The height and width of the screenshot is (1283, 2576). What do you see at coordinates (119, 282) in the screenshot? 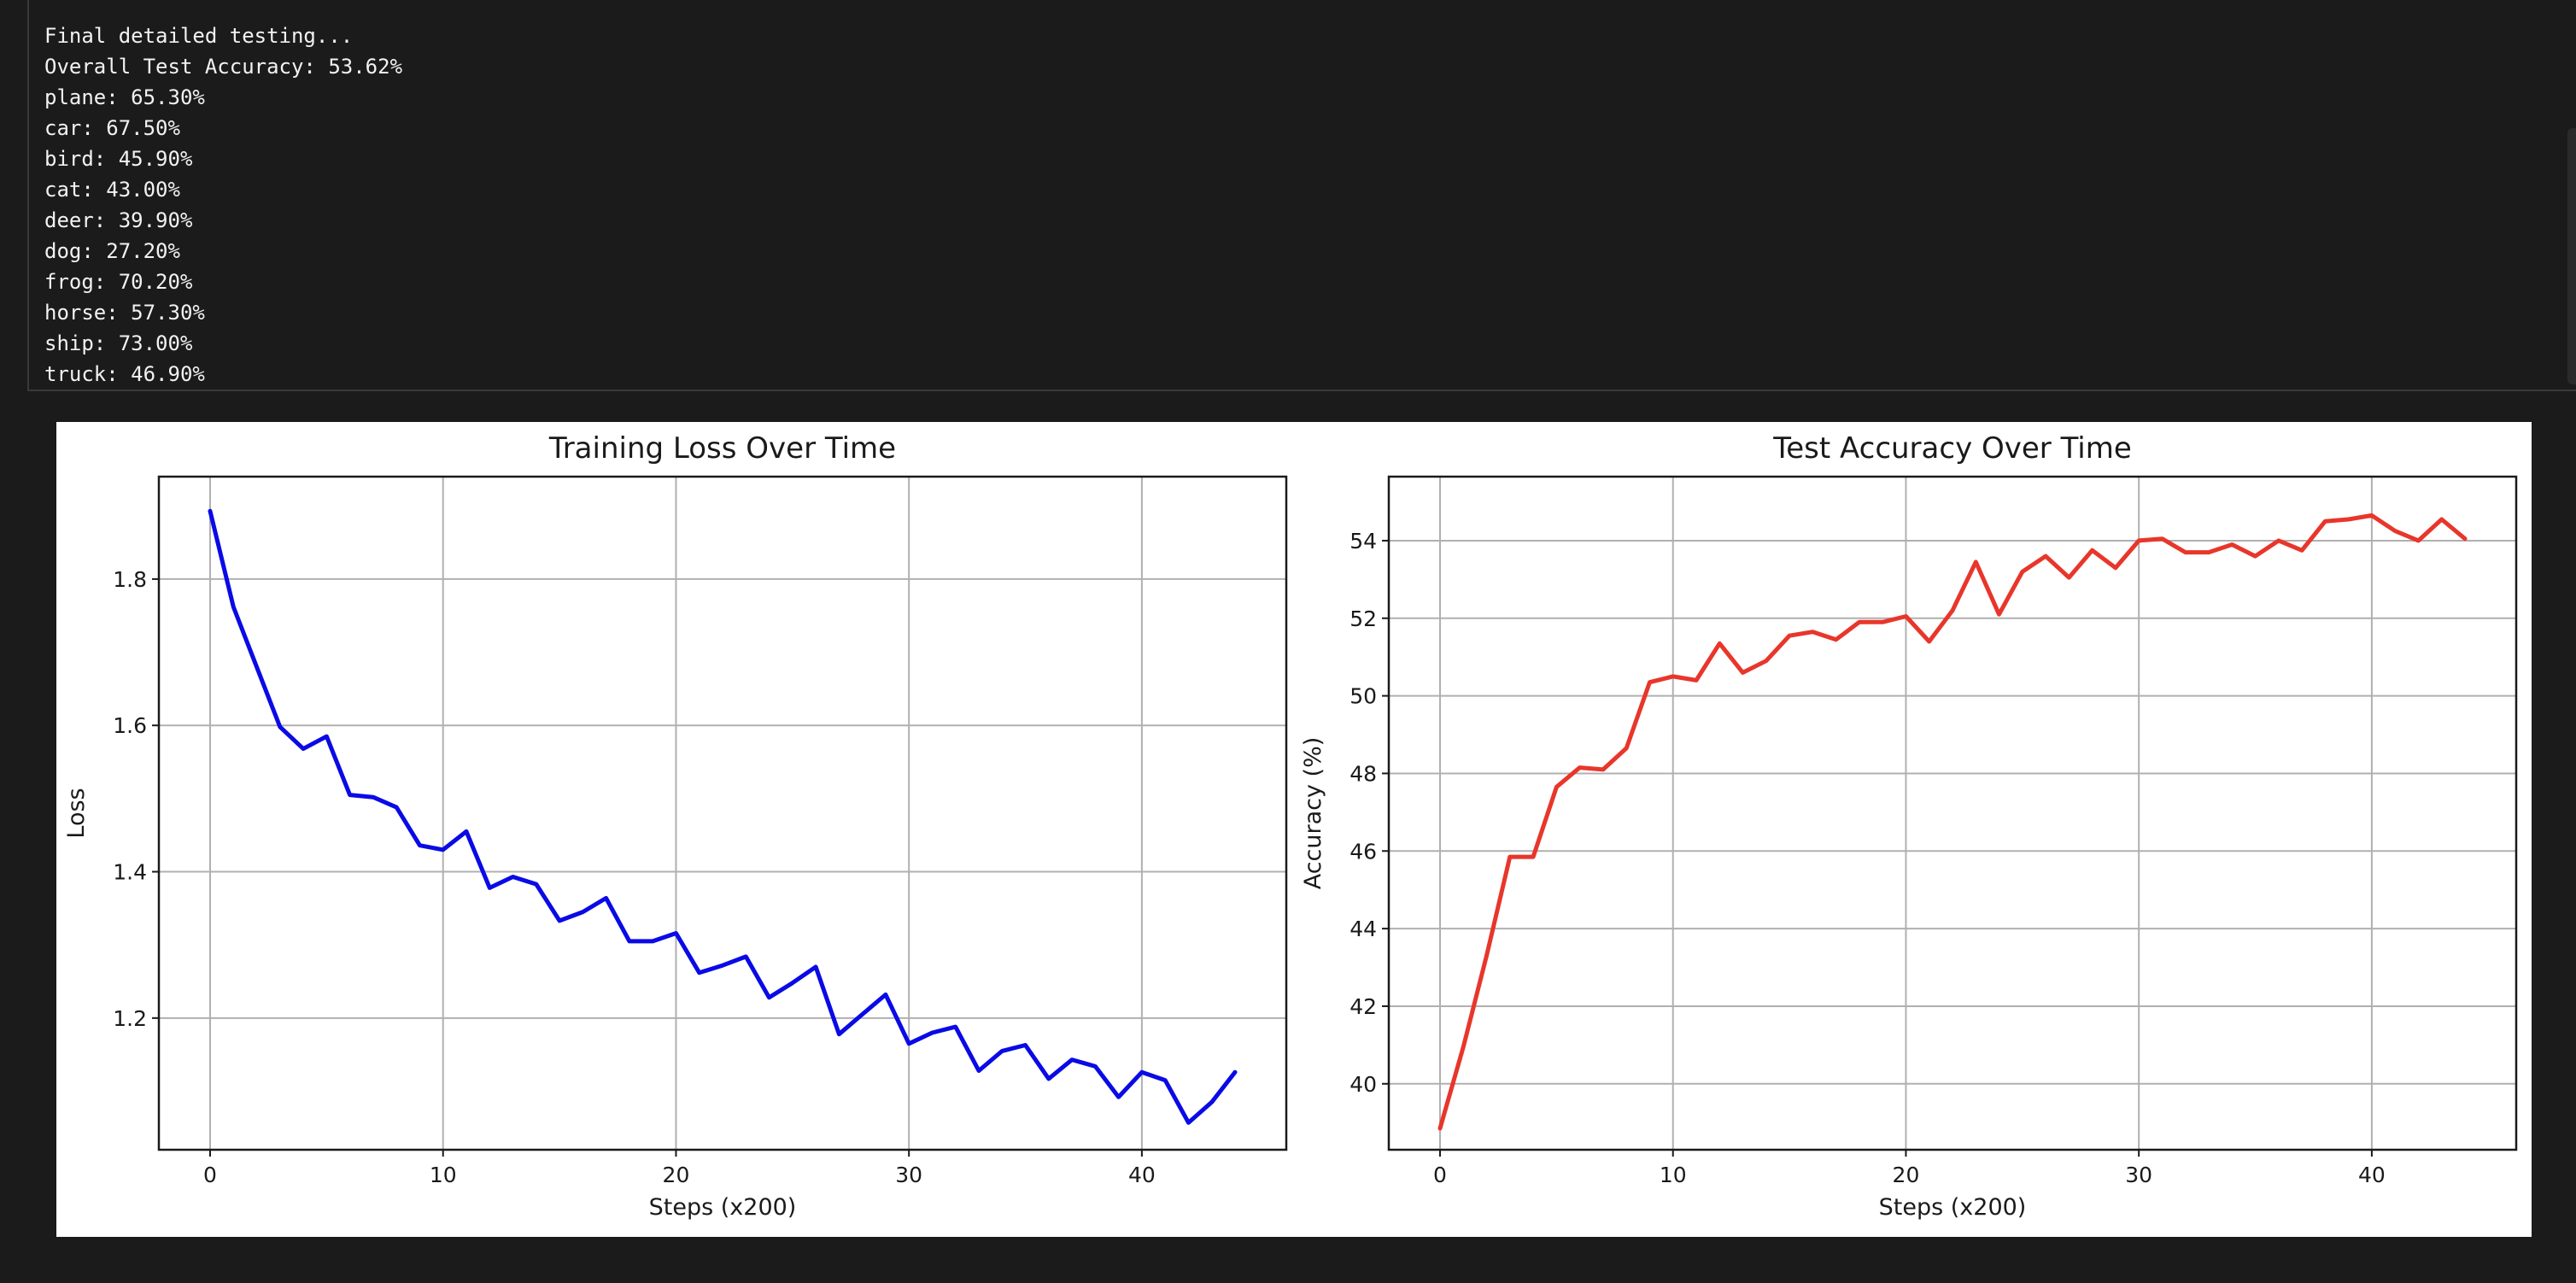
I see `console-line: frog: 70.20%` at bounding box center [119, 282].